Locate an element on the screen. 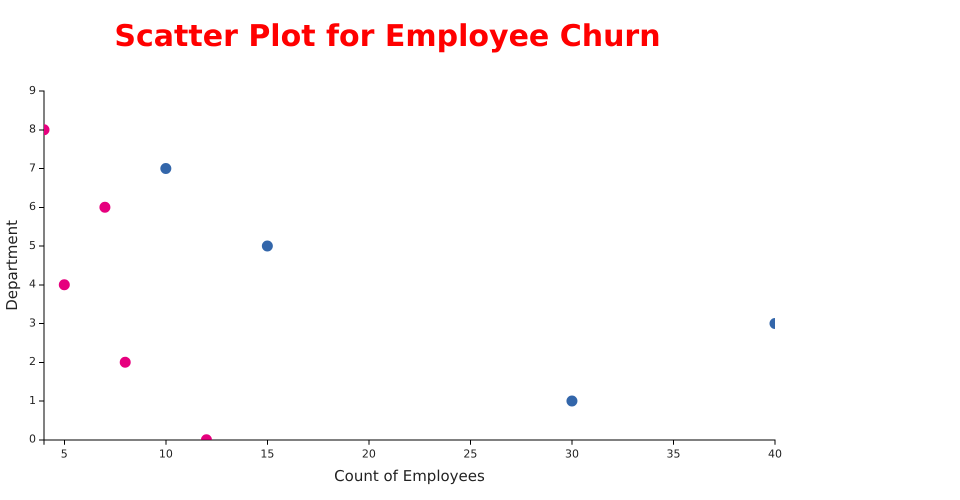  y-tick-label: 0 is located at coordinates (32, 439).